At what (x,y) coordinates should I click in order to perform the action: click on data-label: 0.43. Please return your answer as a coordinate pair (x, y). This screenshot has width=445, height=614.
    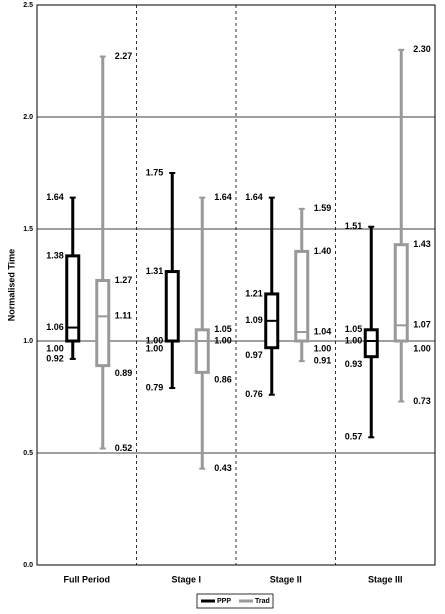
    Looking at the image, I should click on (223, 468).